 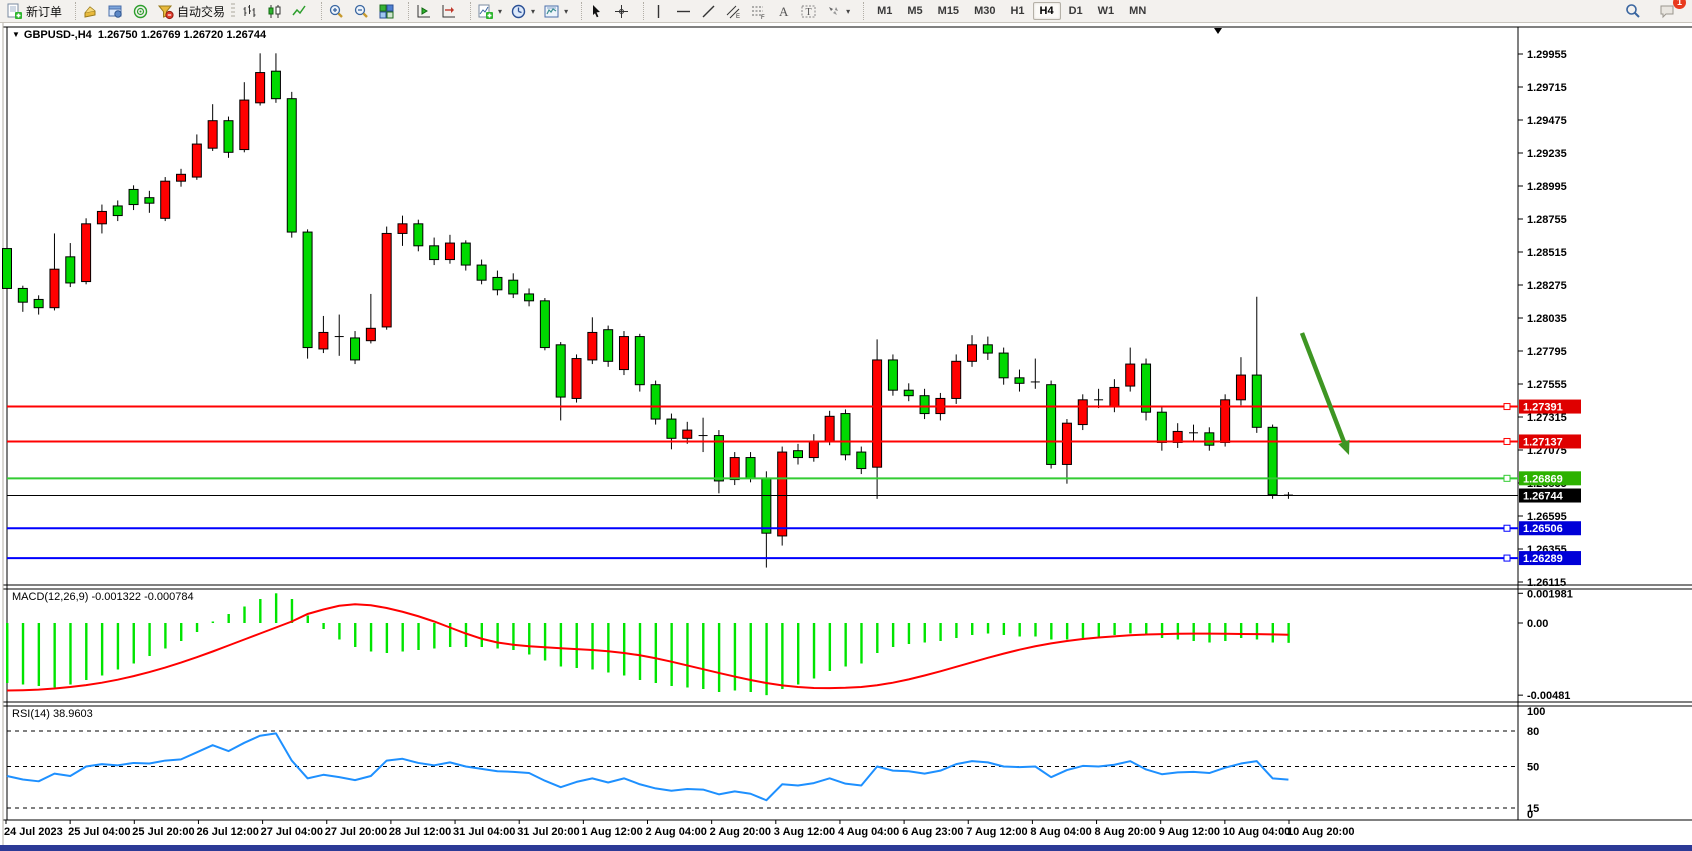 What do you see at coordinates (299, 11) in the screenshot?
I see `line-chart-button` at bounding box center [299, 11].